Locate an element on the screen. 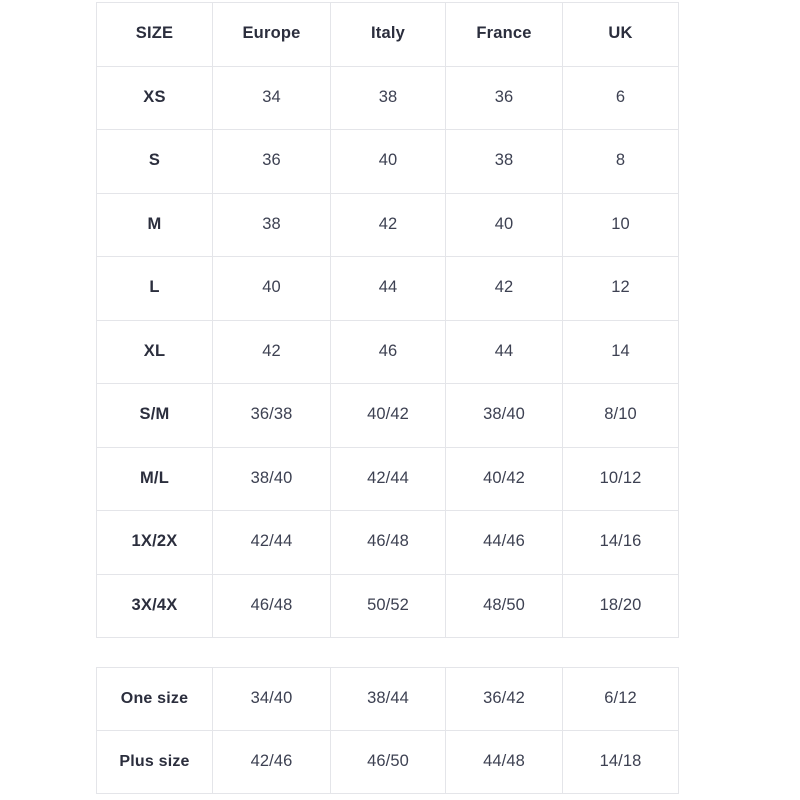 The height and width of the screenshot is (800, 800). size-value-uk: 6/12 is located at coordinates (620, 699).